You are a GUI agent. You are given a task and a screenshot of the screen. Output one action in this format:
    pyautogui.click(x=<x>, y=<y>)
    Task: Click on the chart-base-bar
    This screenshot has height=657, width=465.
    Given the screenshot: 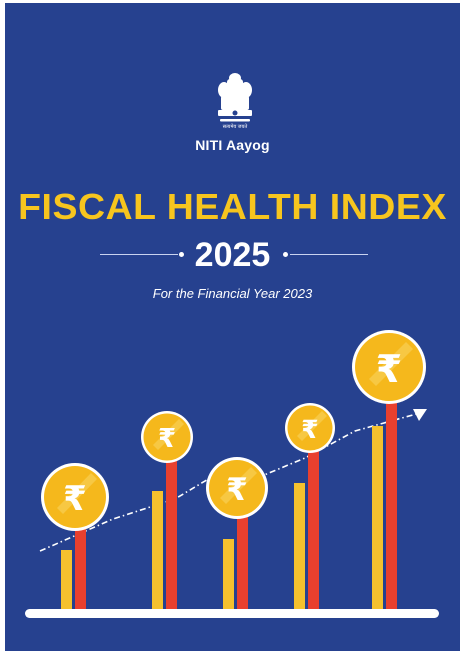 What is the action you would take?
    pyautogui.click(x=232, y=613)
    